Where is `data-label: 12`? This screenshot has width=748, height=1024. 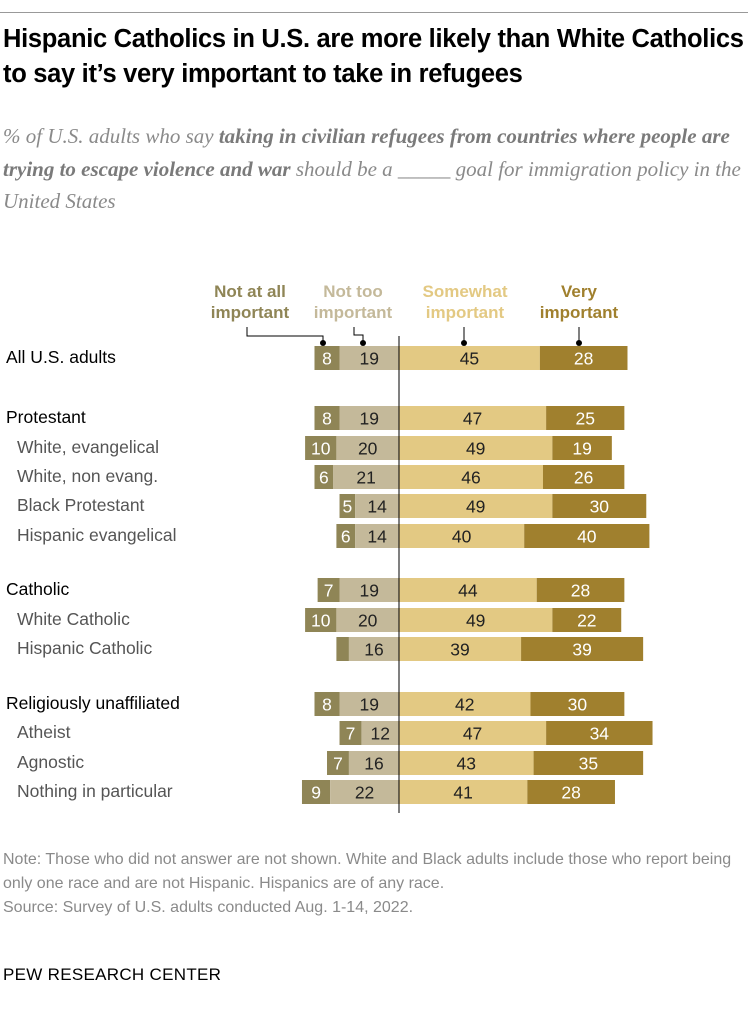 data-label: 12 is located at coordinates (379, 734).